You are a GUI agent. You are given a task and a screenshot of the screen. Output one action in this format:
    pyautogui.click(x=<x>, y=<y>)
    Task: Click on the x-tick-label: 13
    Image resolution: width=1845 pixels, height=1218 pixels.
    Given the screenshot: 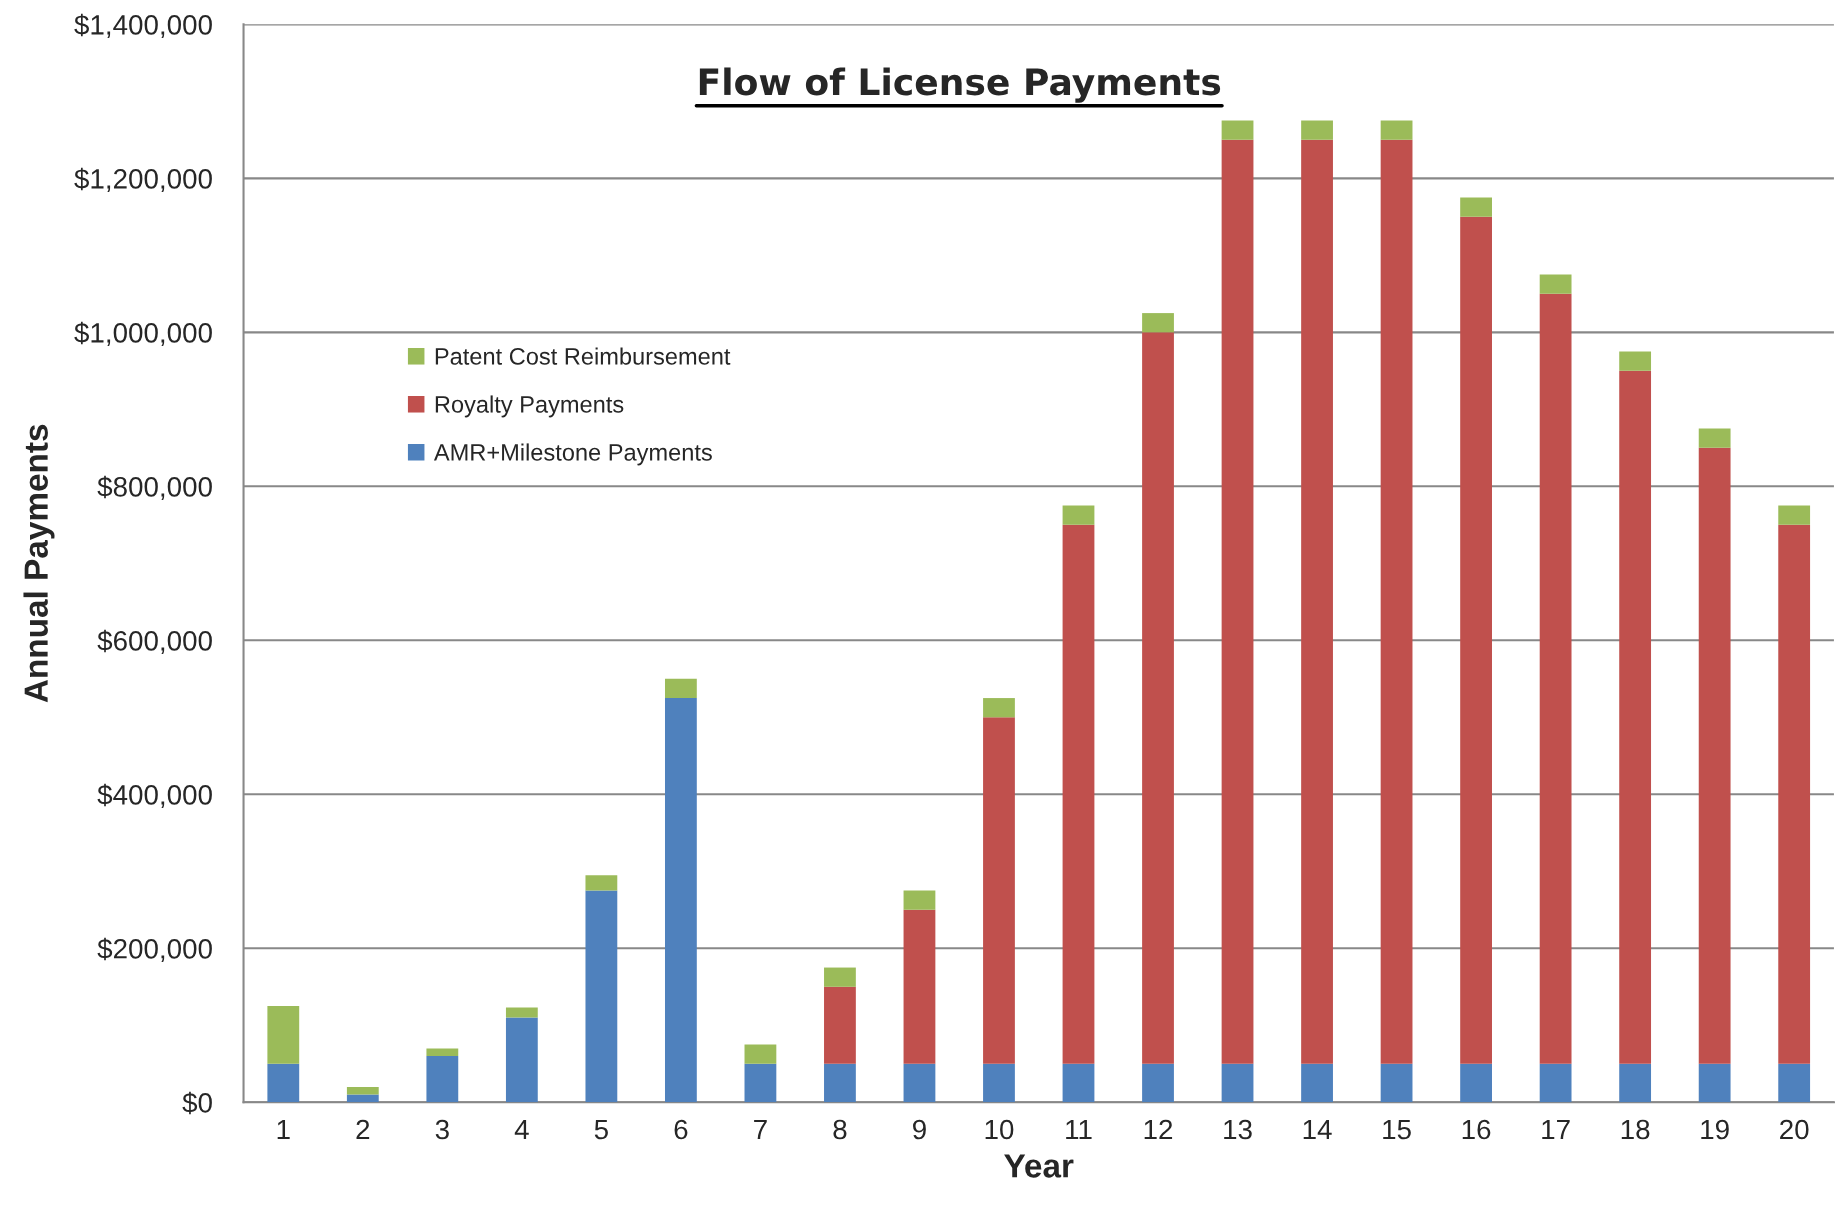 What is the action you would take?
    pyautogui.click(x=1238, y=1129)
    